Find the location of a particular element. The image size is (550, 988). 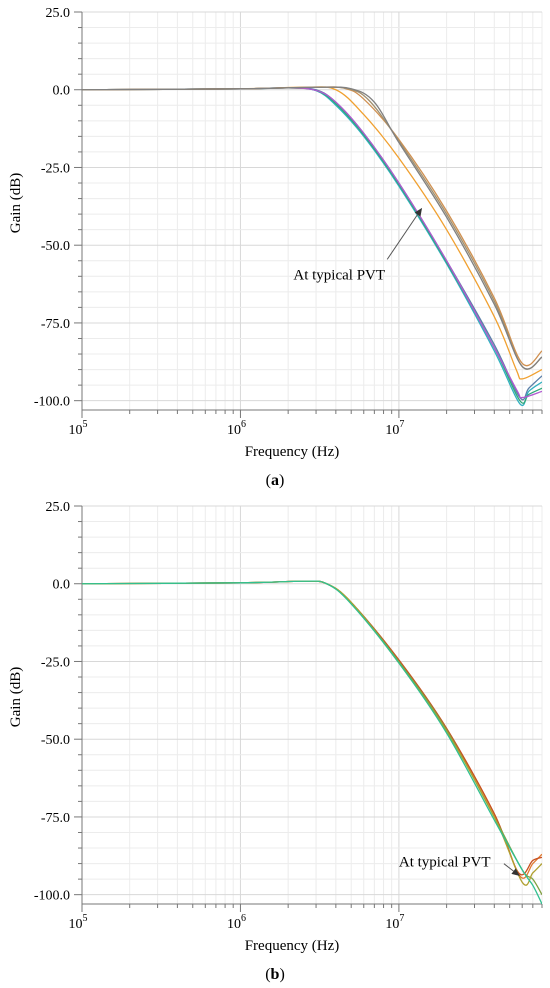

caption-b: (b) is located at coordinates (275, 974).